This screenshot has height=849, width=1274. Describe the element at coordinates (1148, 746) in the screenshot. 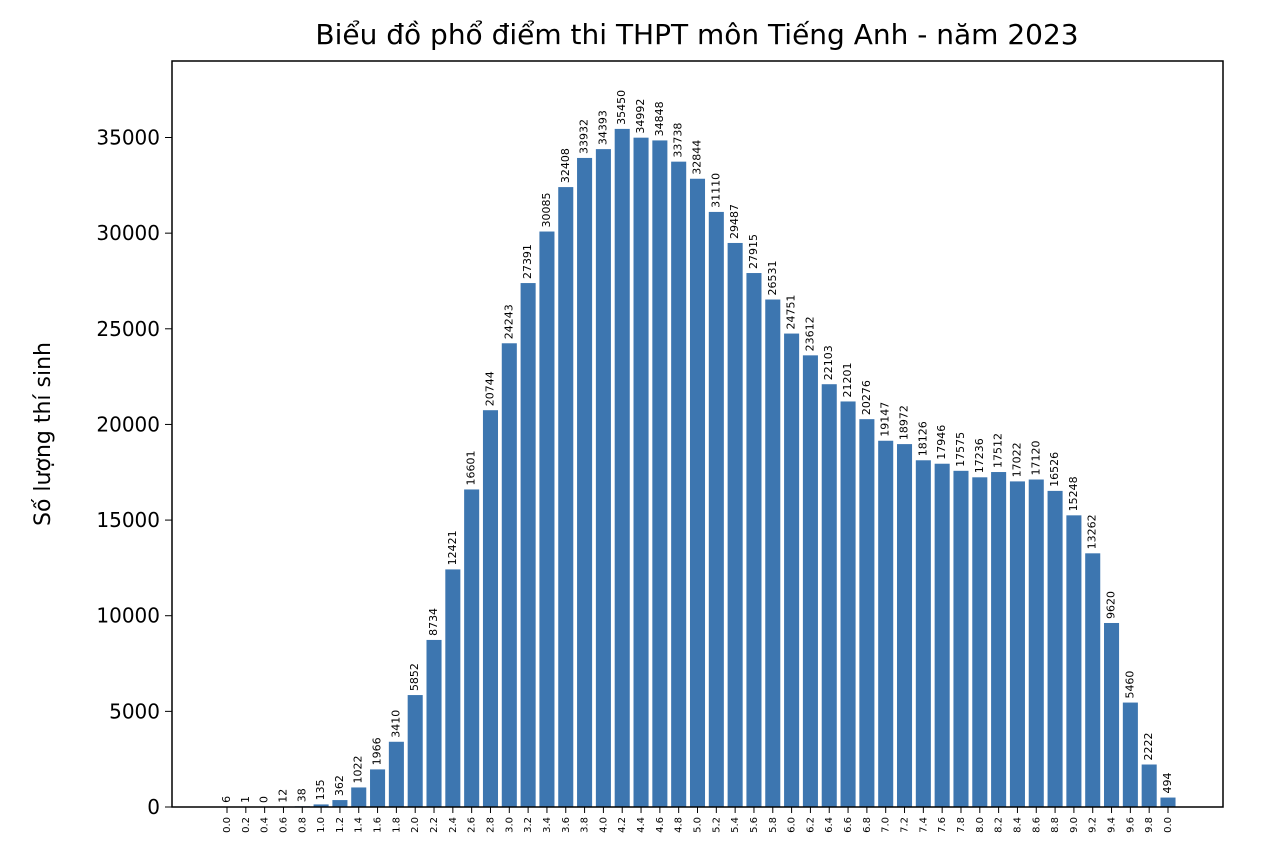

I see `data-label: 2222` at that location.